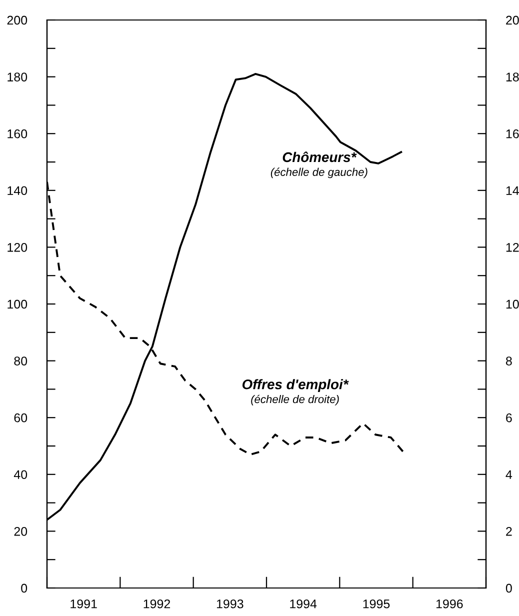  Describe the element at coordinates (509, 417) in the screenshot. I see `y2-tick-label: 6` at that location.